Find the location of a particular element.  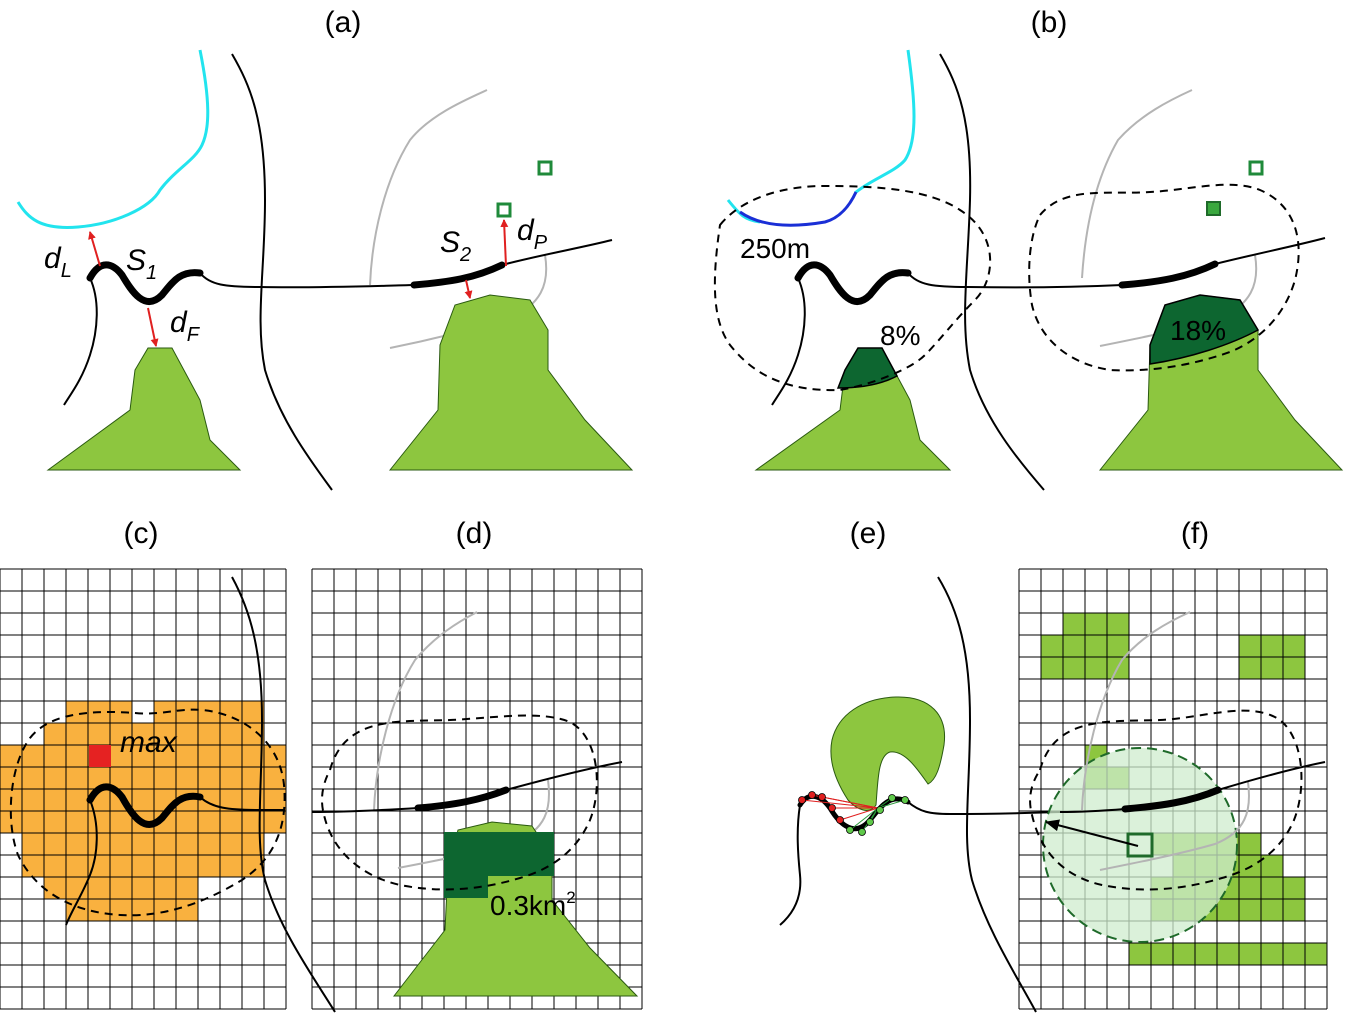

panel-label-f: (f) is located at coordinates (1195, 533).